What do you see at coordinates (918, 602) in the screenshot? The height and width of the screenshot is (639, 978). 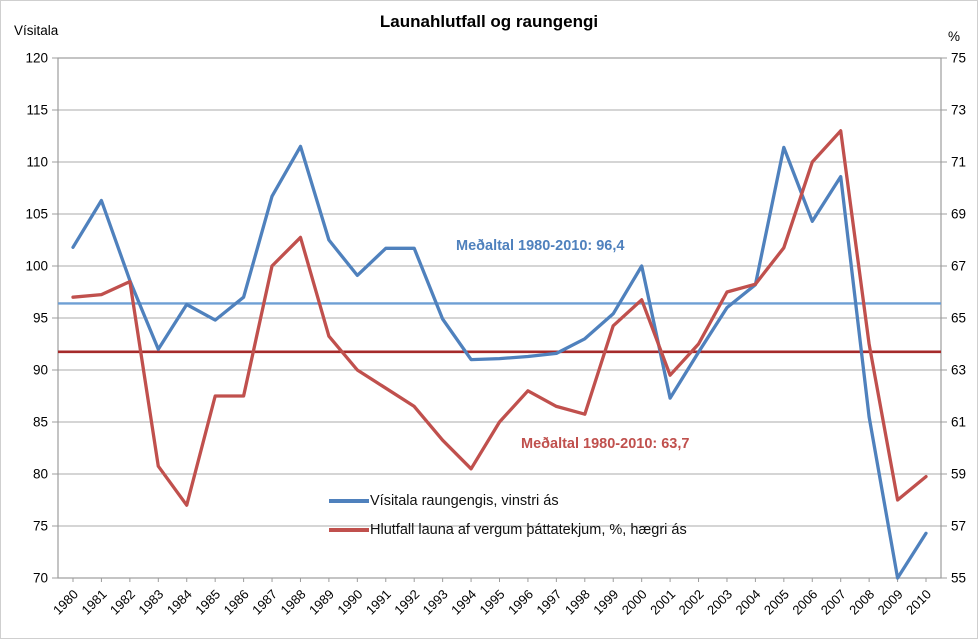 I see `x-axis-year-label: 2010` at bounding box center [918, 602].